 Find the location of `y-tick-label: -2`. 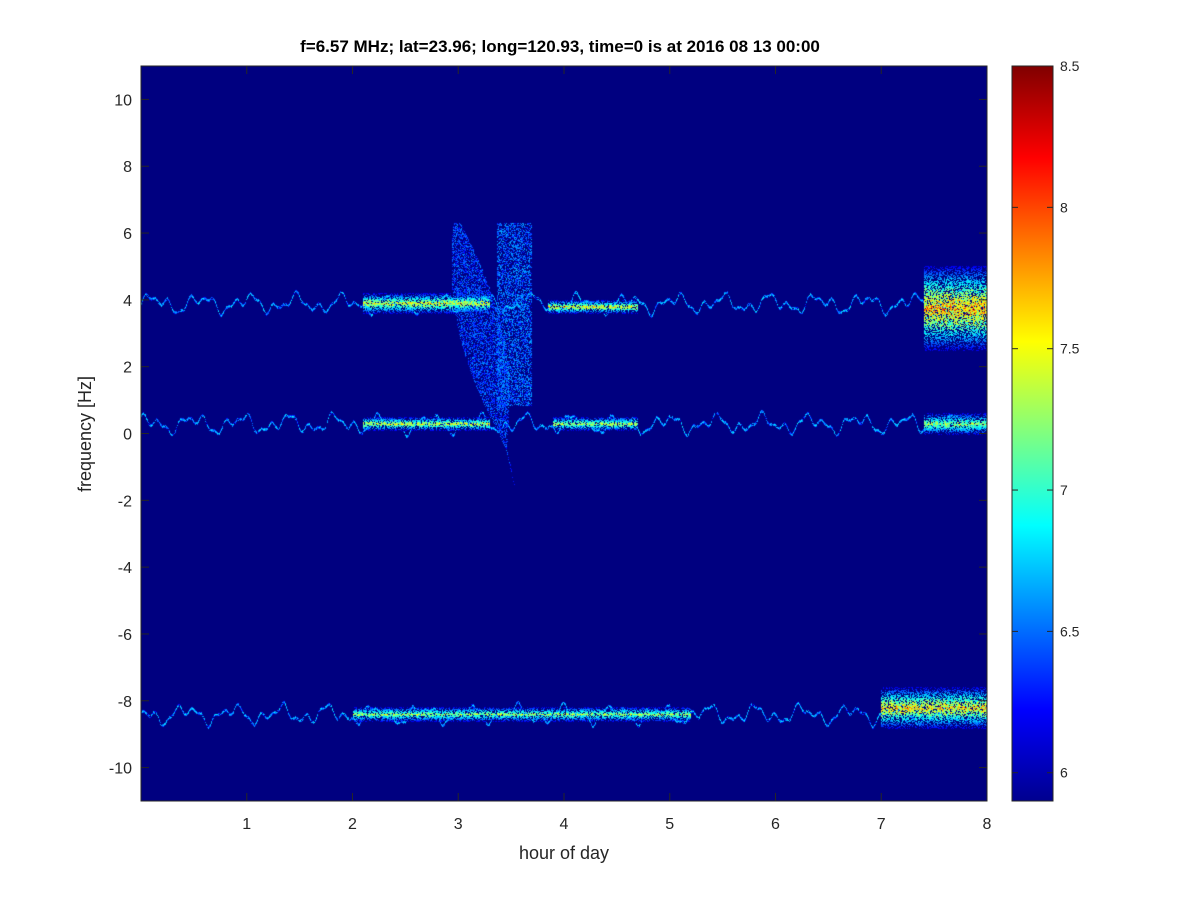

y-tick-label: -2 is located at coordinates (125, 501).